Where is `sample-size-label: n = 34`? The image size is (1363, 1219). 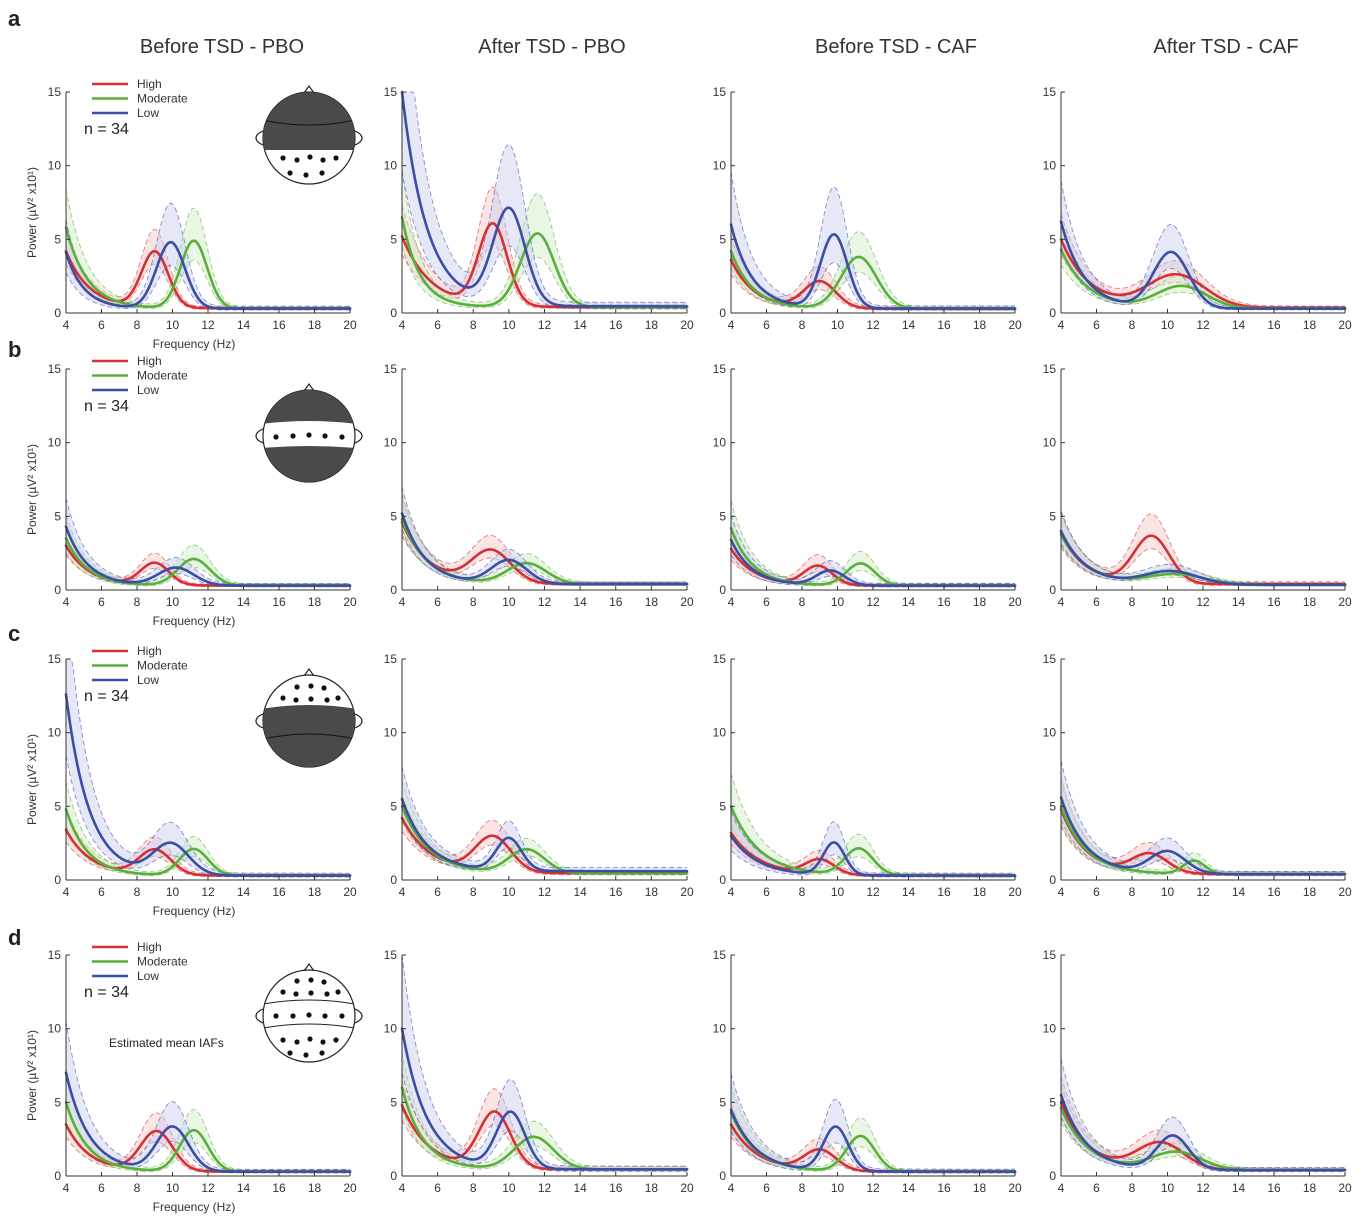
sample-size-label: n = 34 is located at coordinates (106, 406).